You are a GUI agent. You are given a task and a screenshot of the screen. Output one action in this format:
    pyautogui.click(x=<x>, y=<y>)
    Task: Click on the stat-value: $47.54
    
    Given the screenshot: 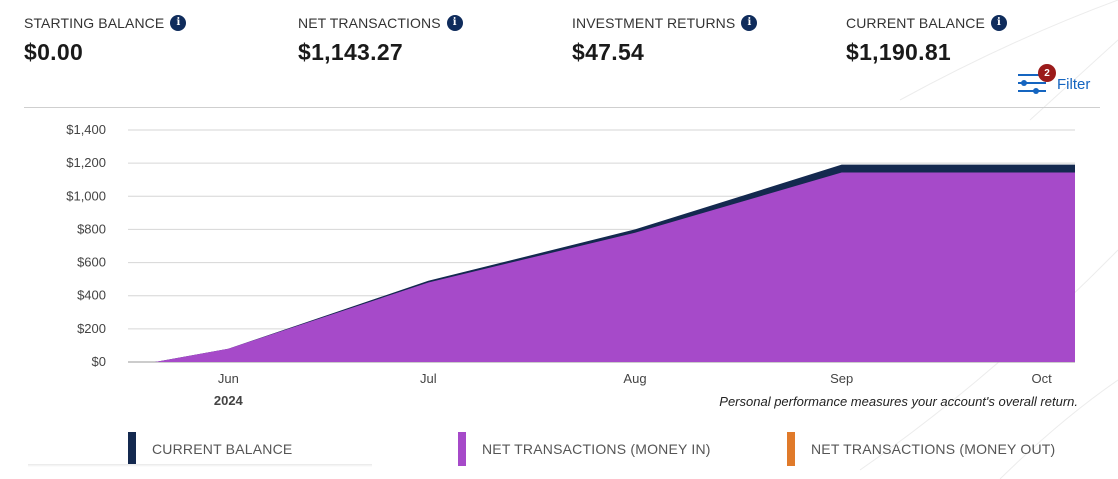 What is the action you would take?
    pyautogui.click(x=608, y=52)
    